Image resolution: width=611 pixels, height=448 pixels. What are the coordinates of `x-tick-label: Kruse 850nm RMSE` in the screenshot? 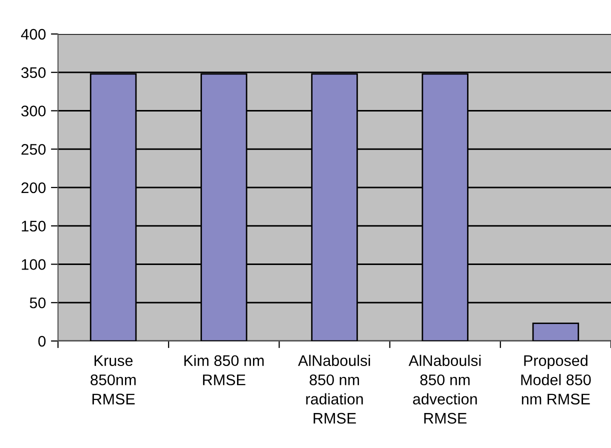 It's located at (113, 379).